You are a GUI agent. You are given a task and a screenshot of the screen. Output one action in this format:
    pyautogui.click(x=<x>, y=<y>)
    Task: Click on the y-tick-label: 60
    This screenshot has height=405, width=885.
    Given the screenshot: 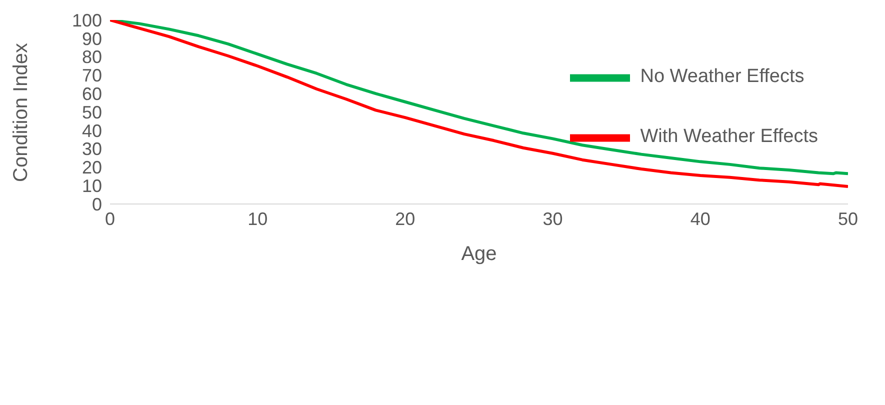 What is the action you would take?
    pyautogui.click(x=92, y=94)
    